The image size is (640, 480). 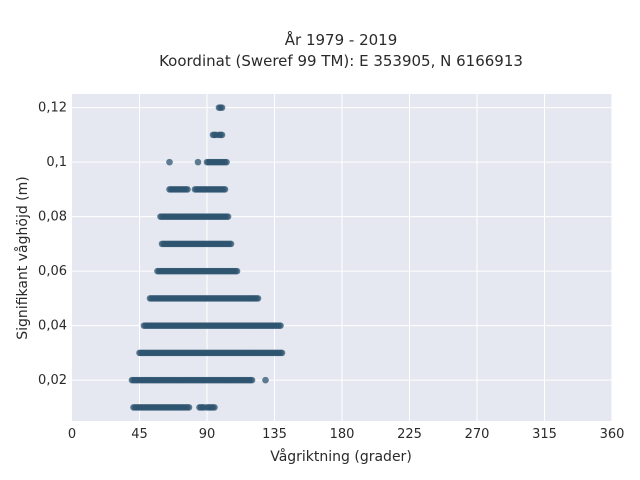 I want to click on x-tick-label: 360, so click(x=612, y=434).